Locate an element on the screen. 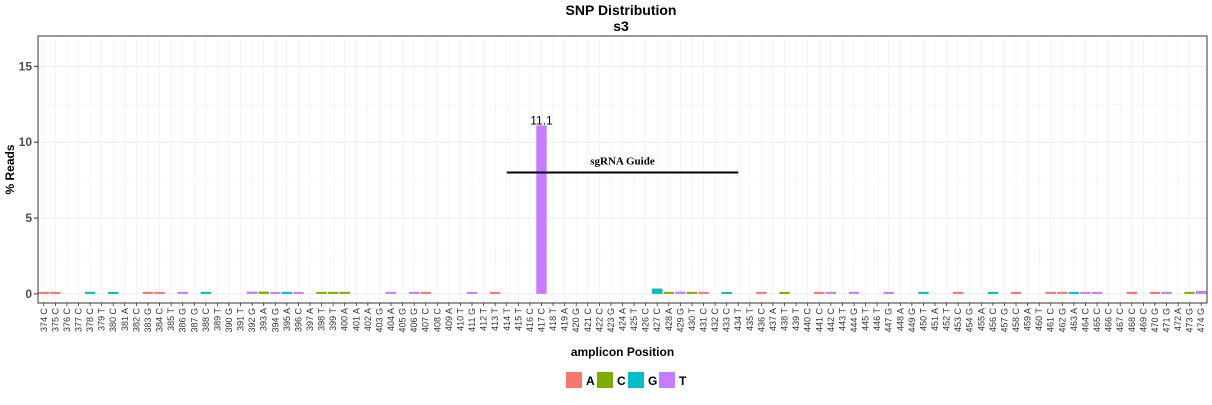 This screenshot has width=1212, height=405. x-tick-label: 451 A is located at coordinates (935, 319).